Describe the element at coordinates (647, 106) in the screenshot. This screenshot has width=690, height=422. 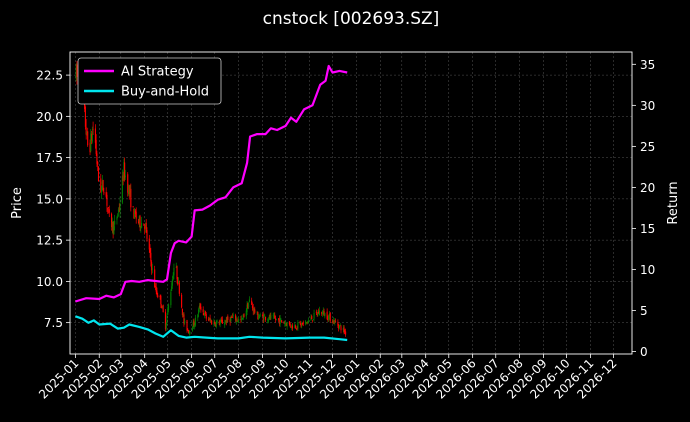
I see `y2-tick-label: 30` at that location.